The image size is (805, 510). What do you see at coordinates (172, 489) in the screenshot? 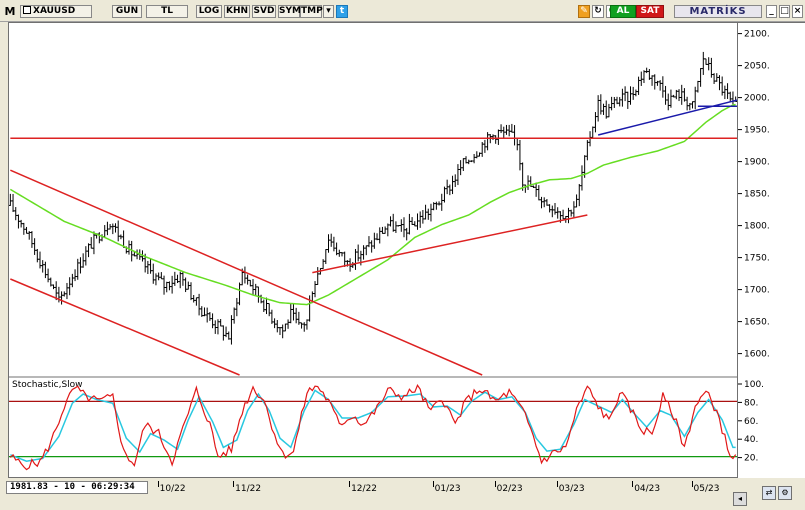
I see `x-axis-label: 10/22` at bounding box center [172, 489].